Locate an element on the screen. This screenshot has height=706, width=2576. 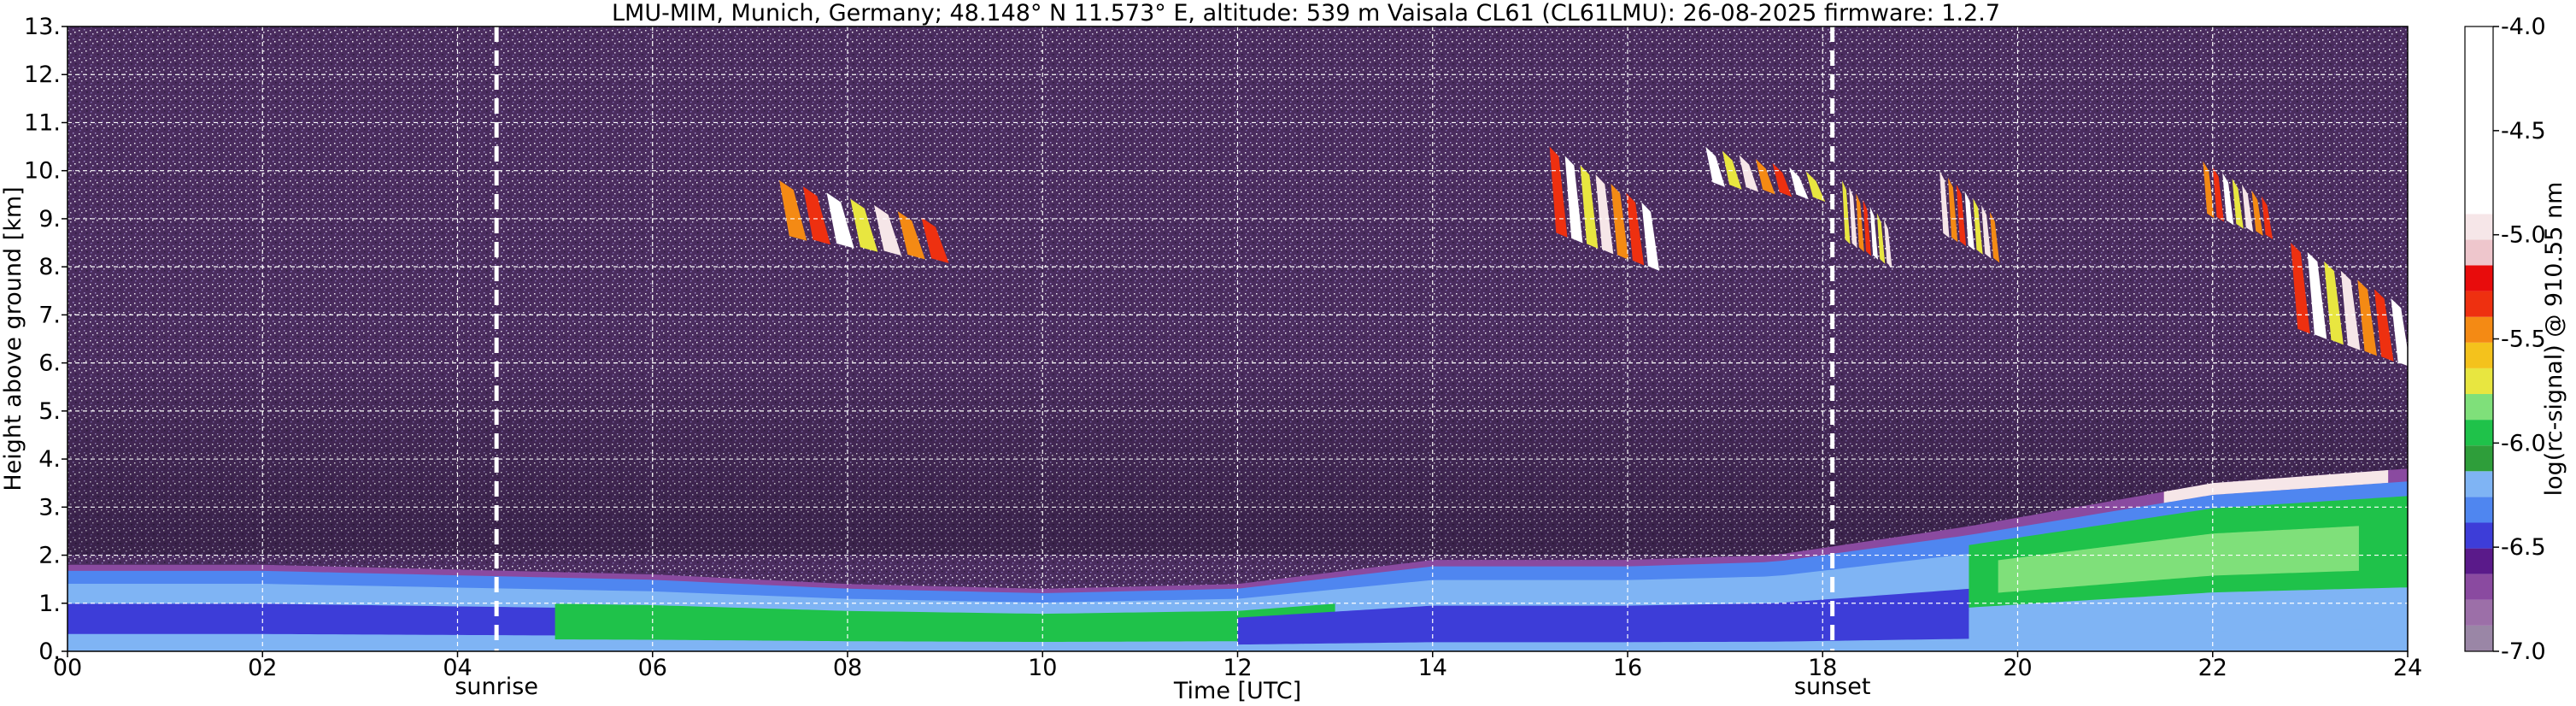
y-tick-label: 12. is located at coordinates (42, 75).